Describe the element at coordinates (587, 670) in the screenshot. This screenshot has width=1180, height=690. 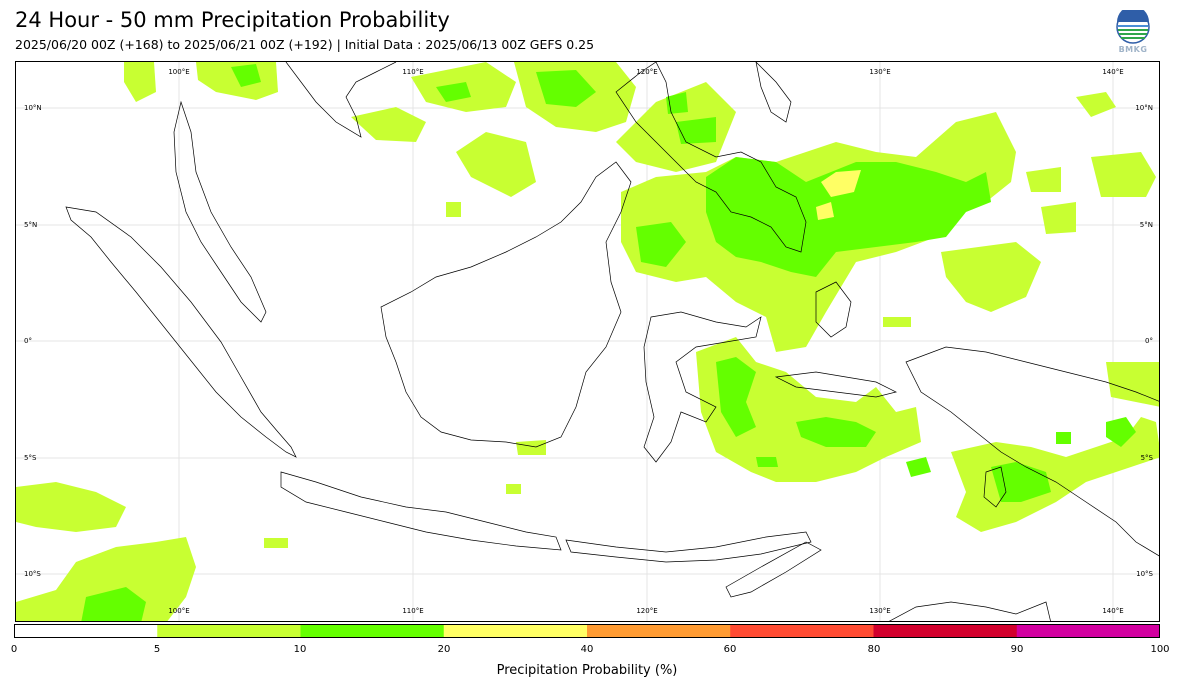
I see `colorbar-title: Precipitation Probability (%)` at that location.